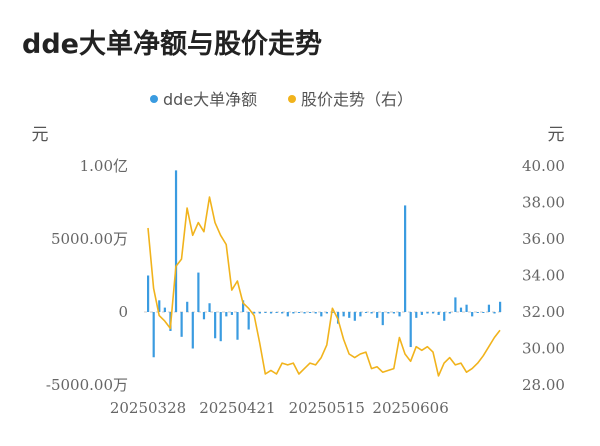 This screenshot has height=446, width=600. Describe the element at coordinates (543, 239) in the screenshot. I see `right-tick-label: 36.00` at that location.